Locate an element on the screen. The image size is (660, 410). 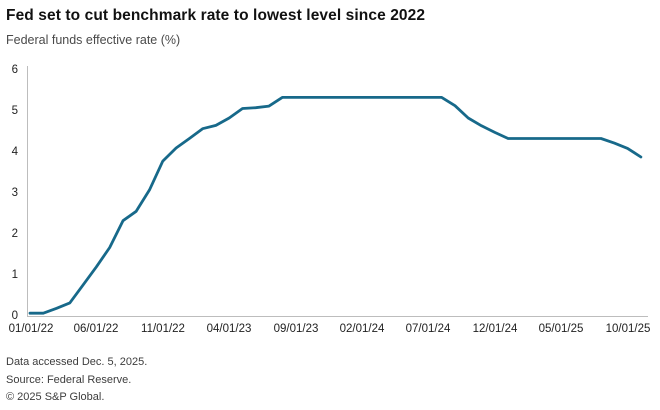
y-tick-label: 5 is located at coordinates (14, 111).